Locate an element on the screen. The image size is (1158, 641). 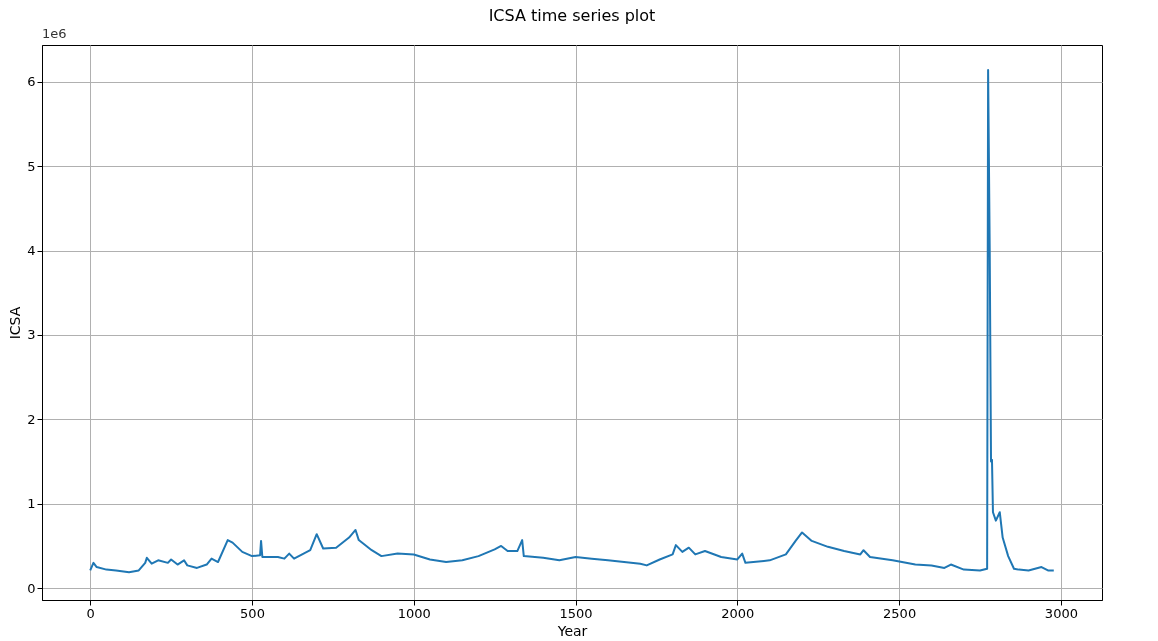
x-tick-label: 1500 is located at coordinates (576, 613).